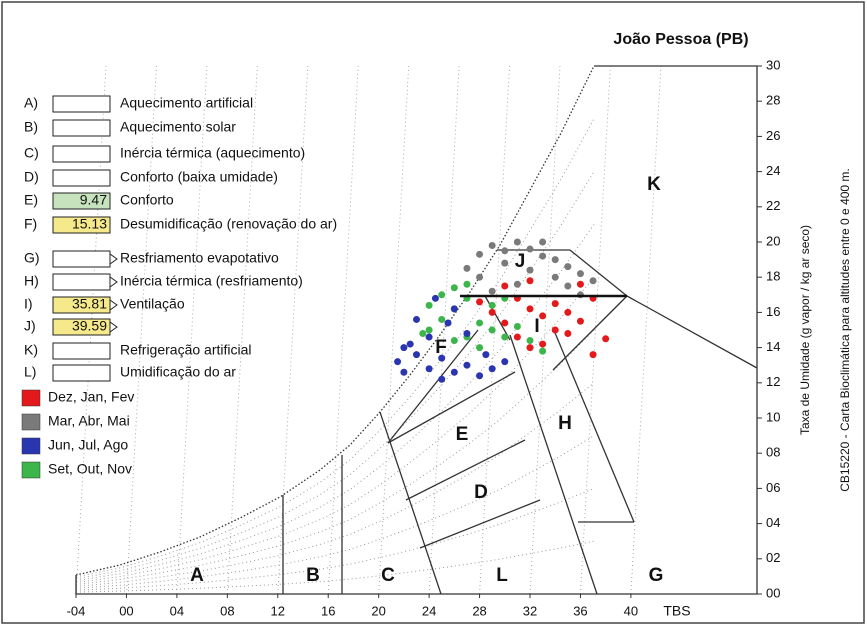 This screenshot has width=867, height=626. I want to click on y-tick-label: 00, so click(773, 592).